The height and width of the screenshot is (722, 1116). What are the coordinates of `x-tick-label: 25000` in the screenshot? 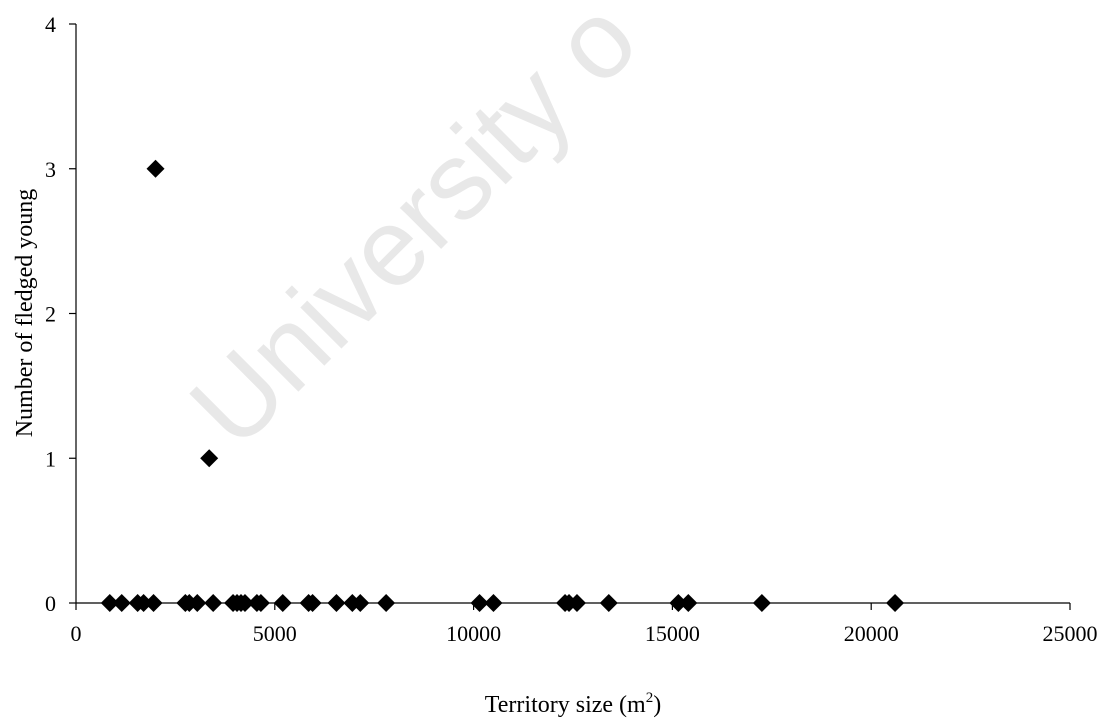 It's located at (1070, 633).